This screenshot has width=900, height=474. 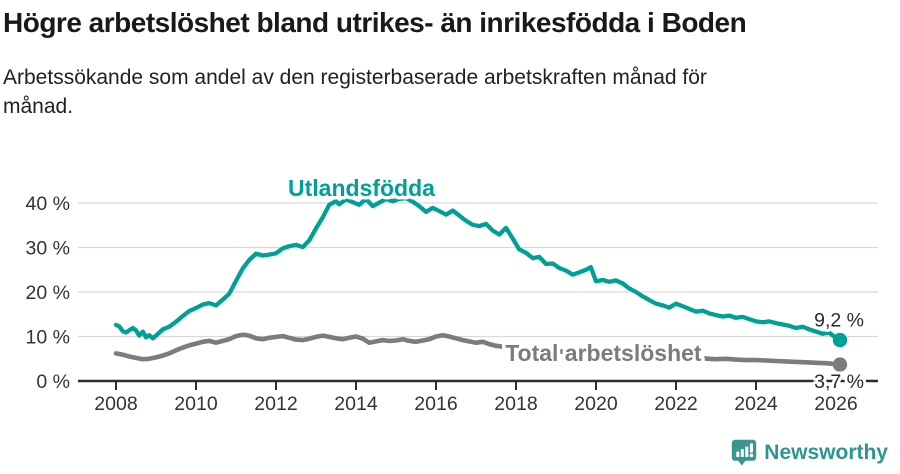 What do you see at coordinates (53, 382) in the screenshot?
I see `y-tick-label: 0 %` at bounding box center [53, 382].